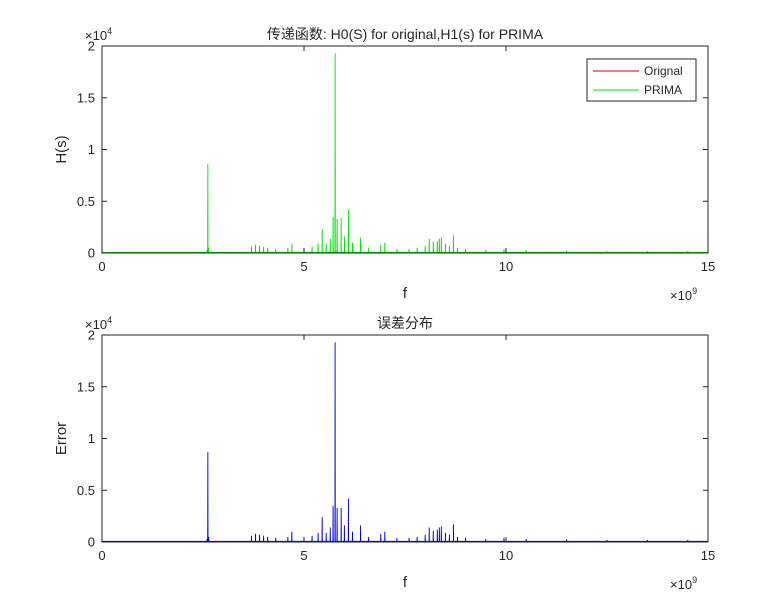 The height and width of the screenshot is (609, 783). Describe the element at coordinates (663, 71) in the screenshot. I see `legend-entry: Orignal` at that location.